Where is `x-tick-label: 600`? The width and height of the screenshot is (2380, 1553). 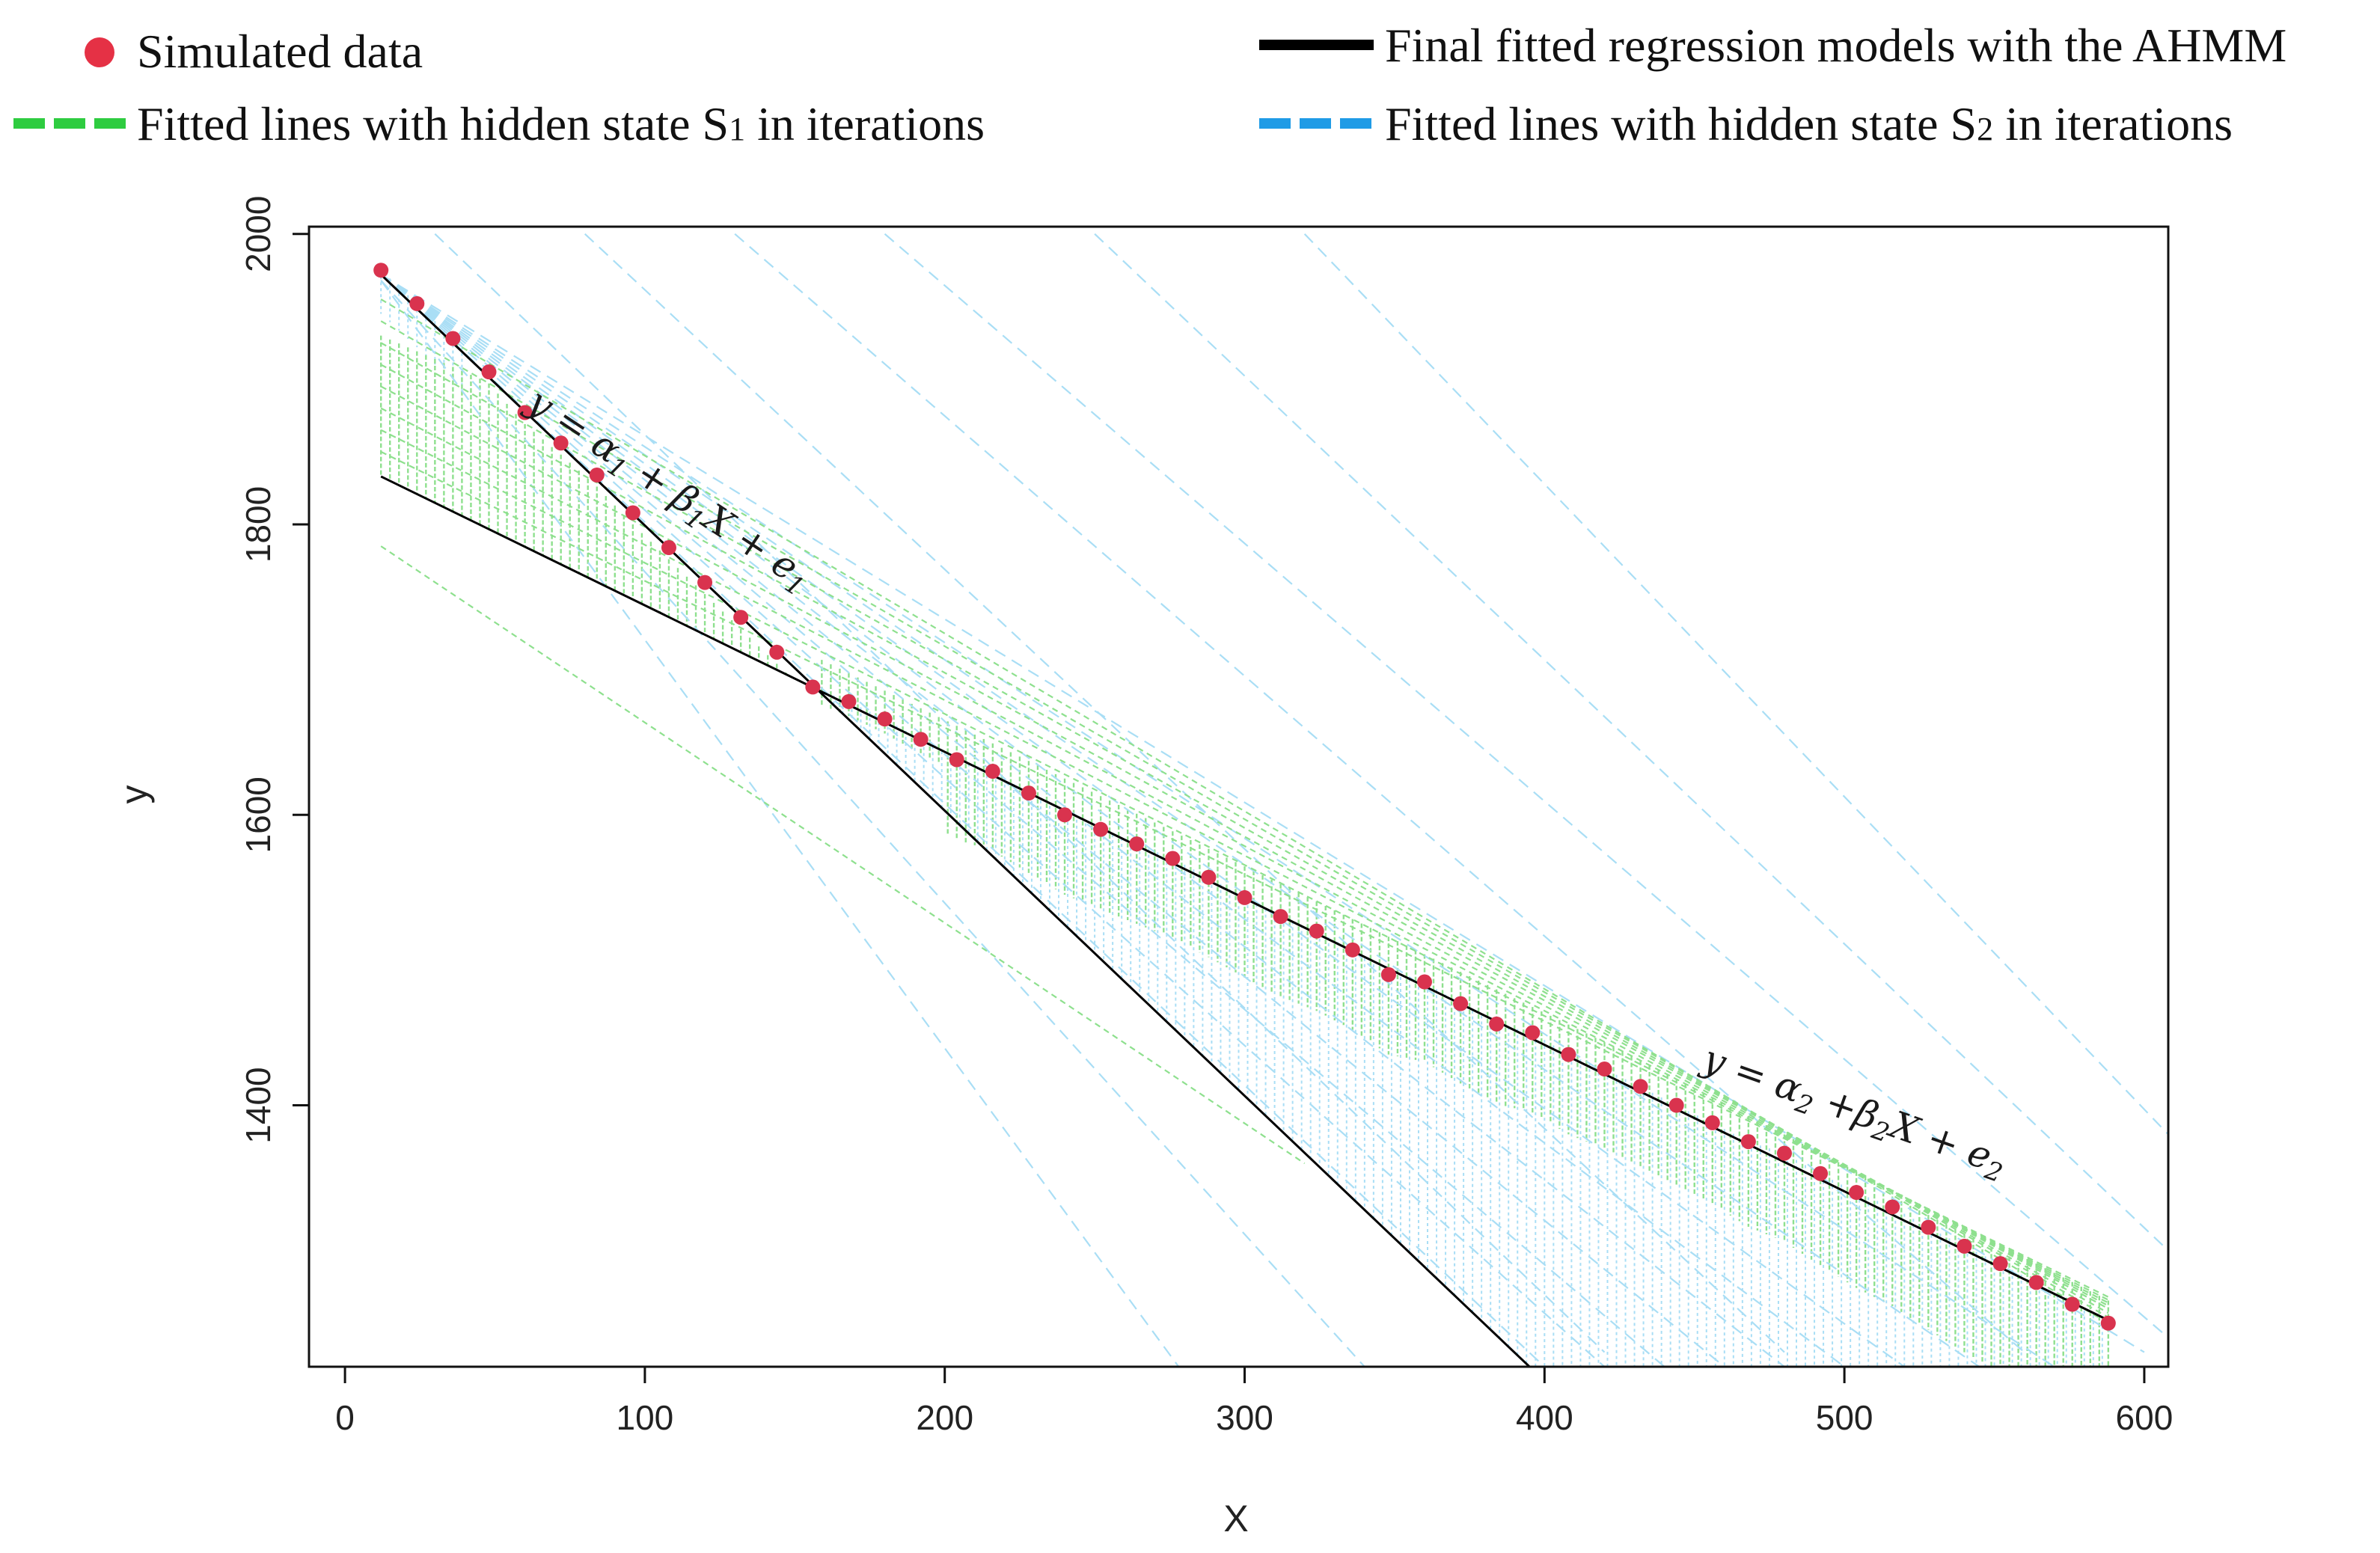 x-tick-label: 600 is located at coordinates (2144, 1417).